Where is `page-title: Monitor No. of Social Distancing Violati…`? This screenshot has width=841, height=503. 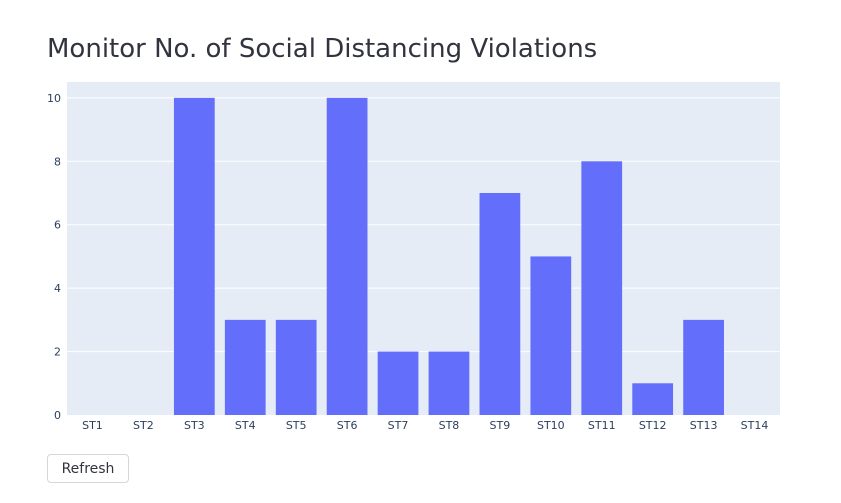
page-title: Monitor No. of Social Distancing Violati… is located at coordinates (322, 49).